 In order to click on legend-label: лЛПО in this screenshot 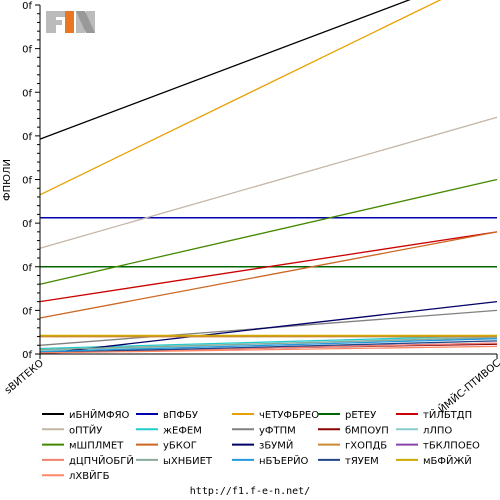, I will do `click(437, 430)`.